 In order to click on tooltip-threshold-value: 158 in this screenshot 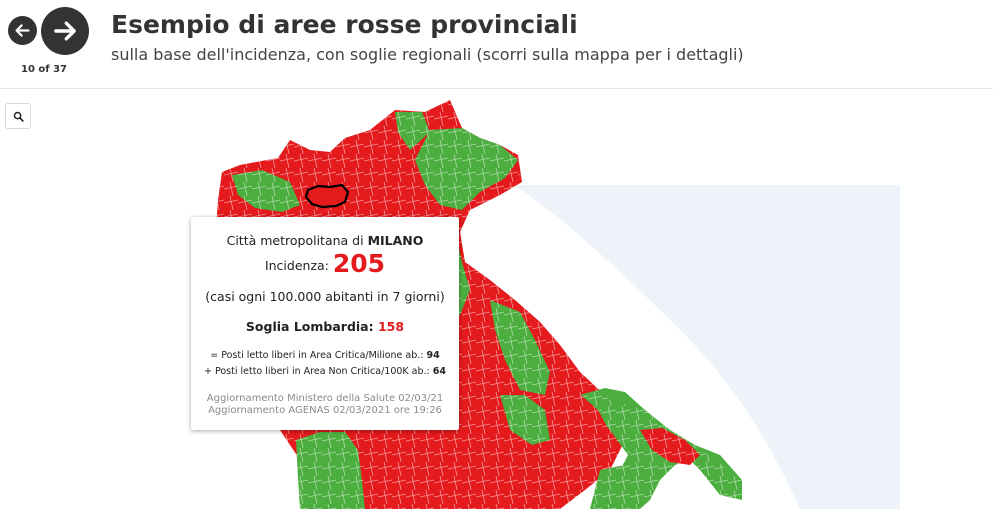, I will do `click(391, 326)`.